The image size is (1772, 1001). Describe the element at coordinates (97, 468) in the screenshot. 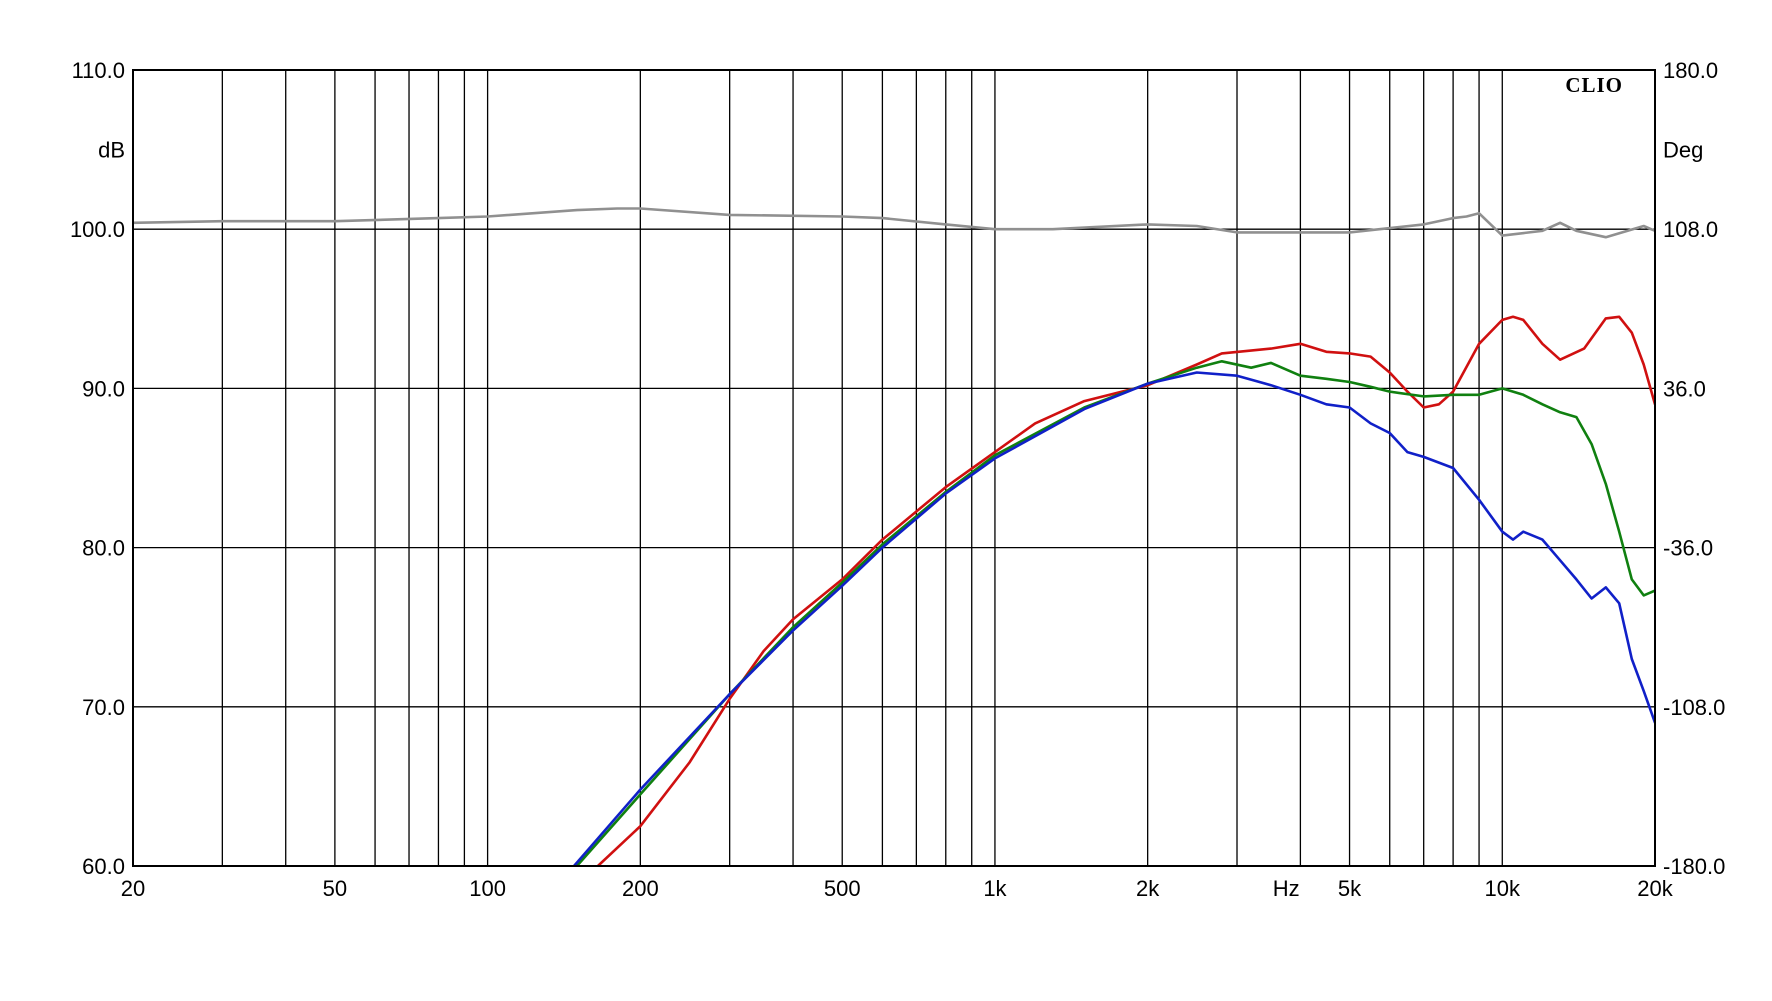

I see `y-axis-ticks: 60.0 70.0 80.0 90.0 100.0 110.0` at that location.